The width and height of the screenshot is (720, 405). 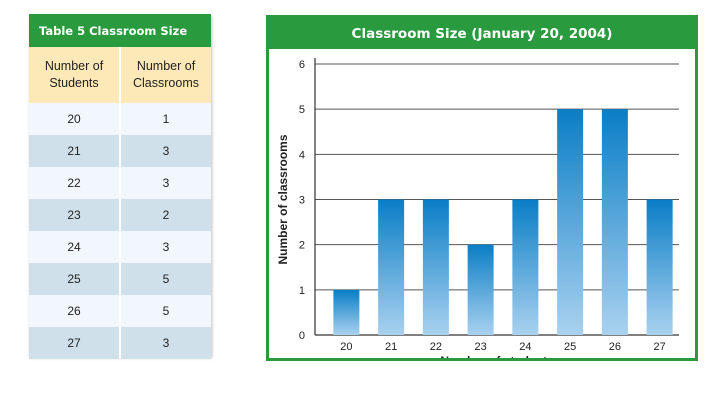 I want to click on y-tick-label: 3, so click(x=302, y=201).